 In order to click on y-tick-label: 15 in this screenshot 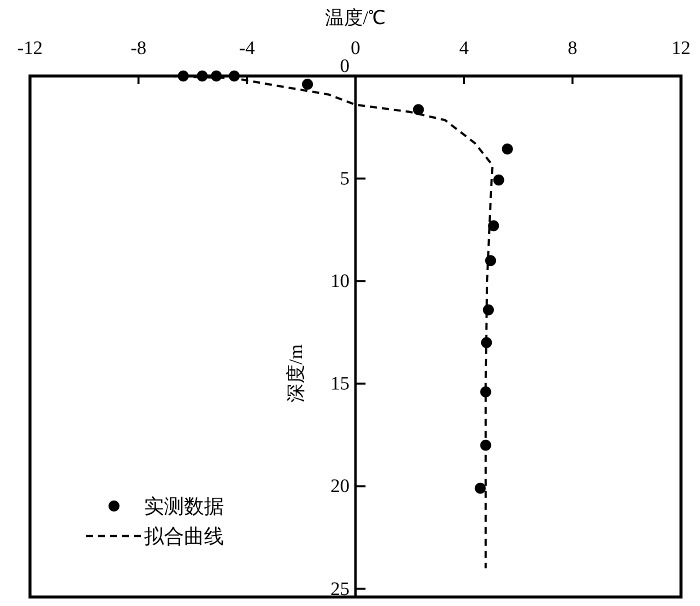, I will do `click(340, 384)`.